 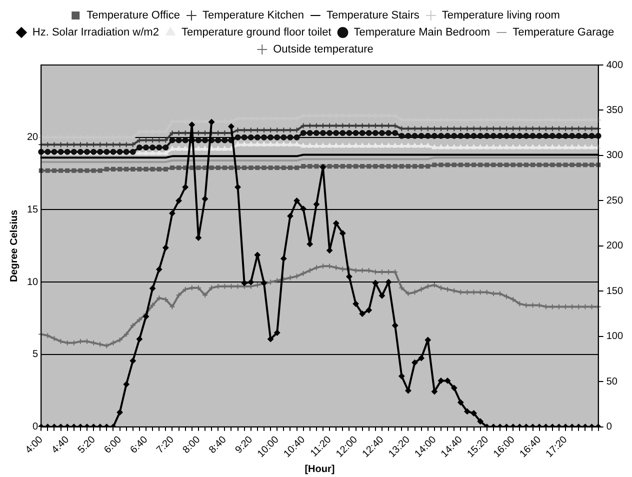 I want to click on y-axis-title: Degree Celsius, so click(x=14, y=245).